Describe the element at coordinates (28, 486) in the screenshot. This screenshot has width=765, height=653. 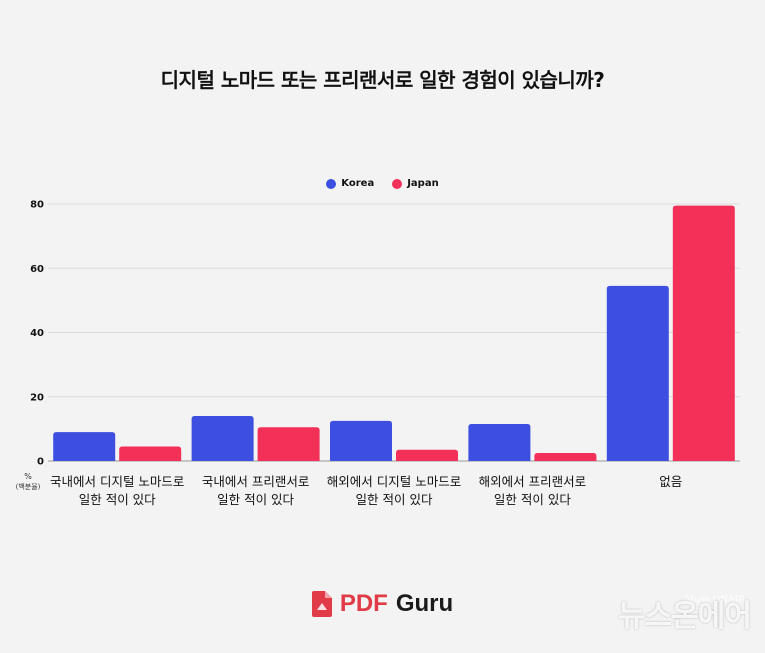
I see `y-axis-label: (백분율)` at that location.